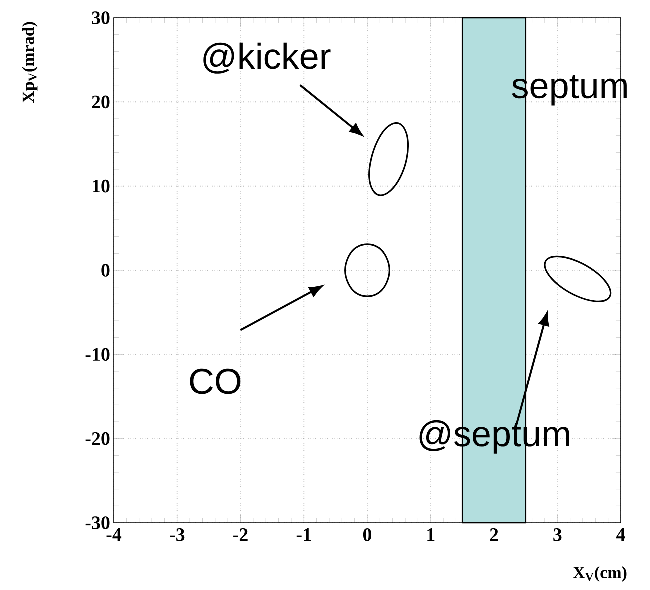 The image size is (650, 590). What do you see at coordinates (106, 270) in the screenshot?
I see `y-tick-label: 0` at bounding box center [106, 270].